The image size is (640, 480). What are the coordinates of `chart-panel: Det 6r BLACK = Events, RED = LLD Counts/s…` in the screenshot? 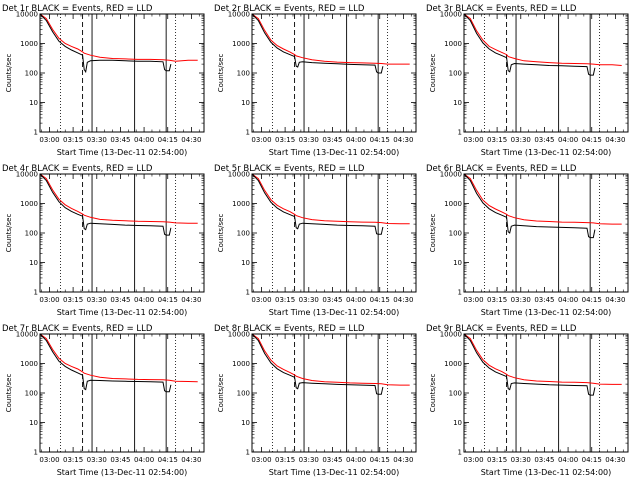 It's located at (527, 240).